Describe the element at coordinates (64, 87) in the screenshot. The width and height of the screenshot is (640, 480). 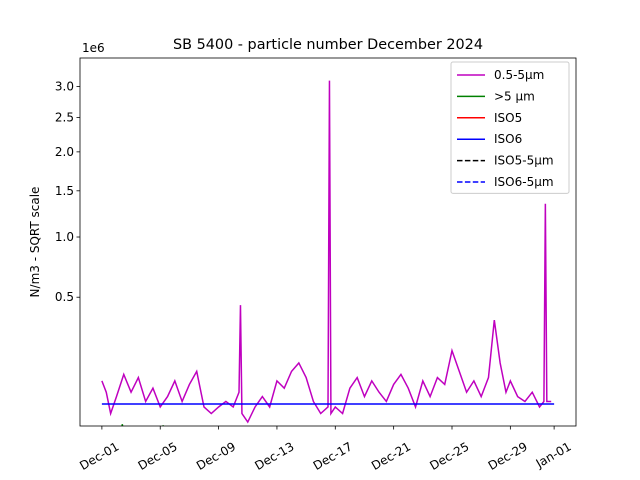
I see `y-tick-label: 3.0` at that location.